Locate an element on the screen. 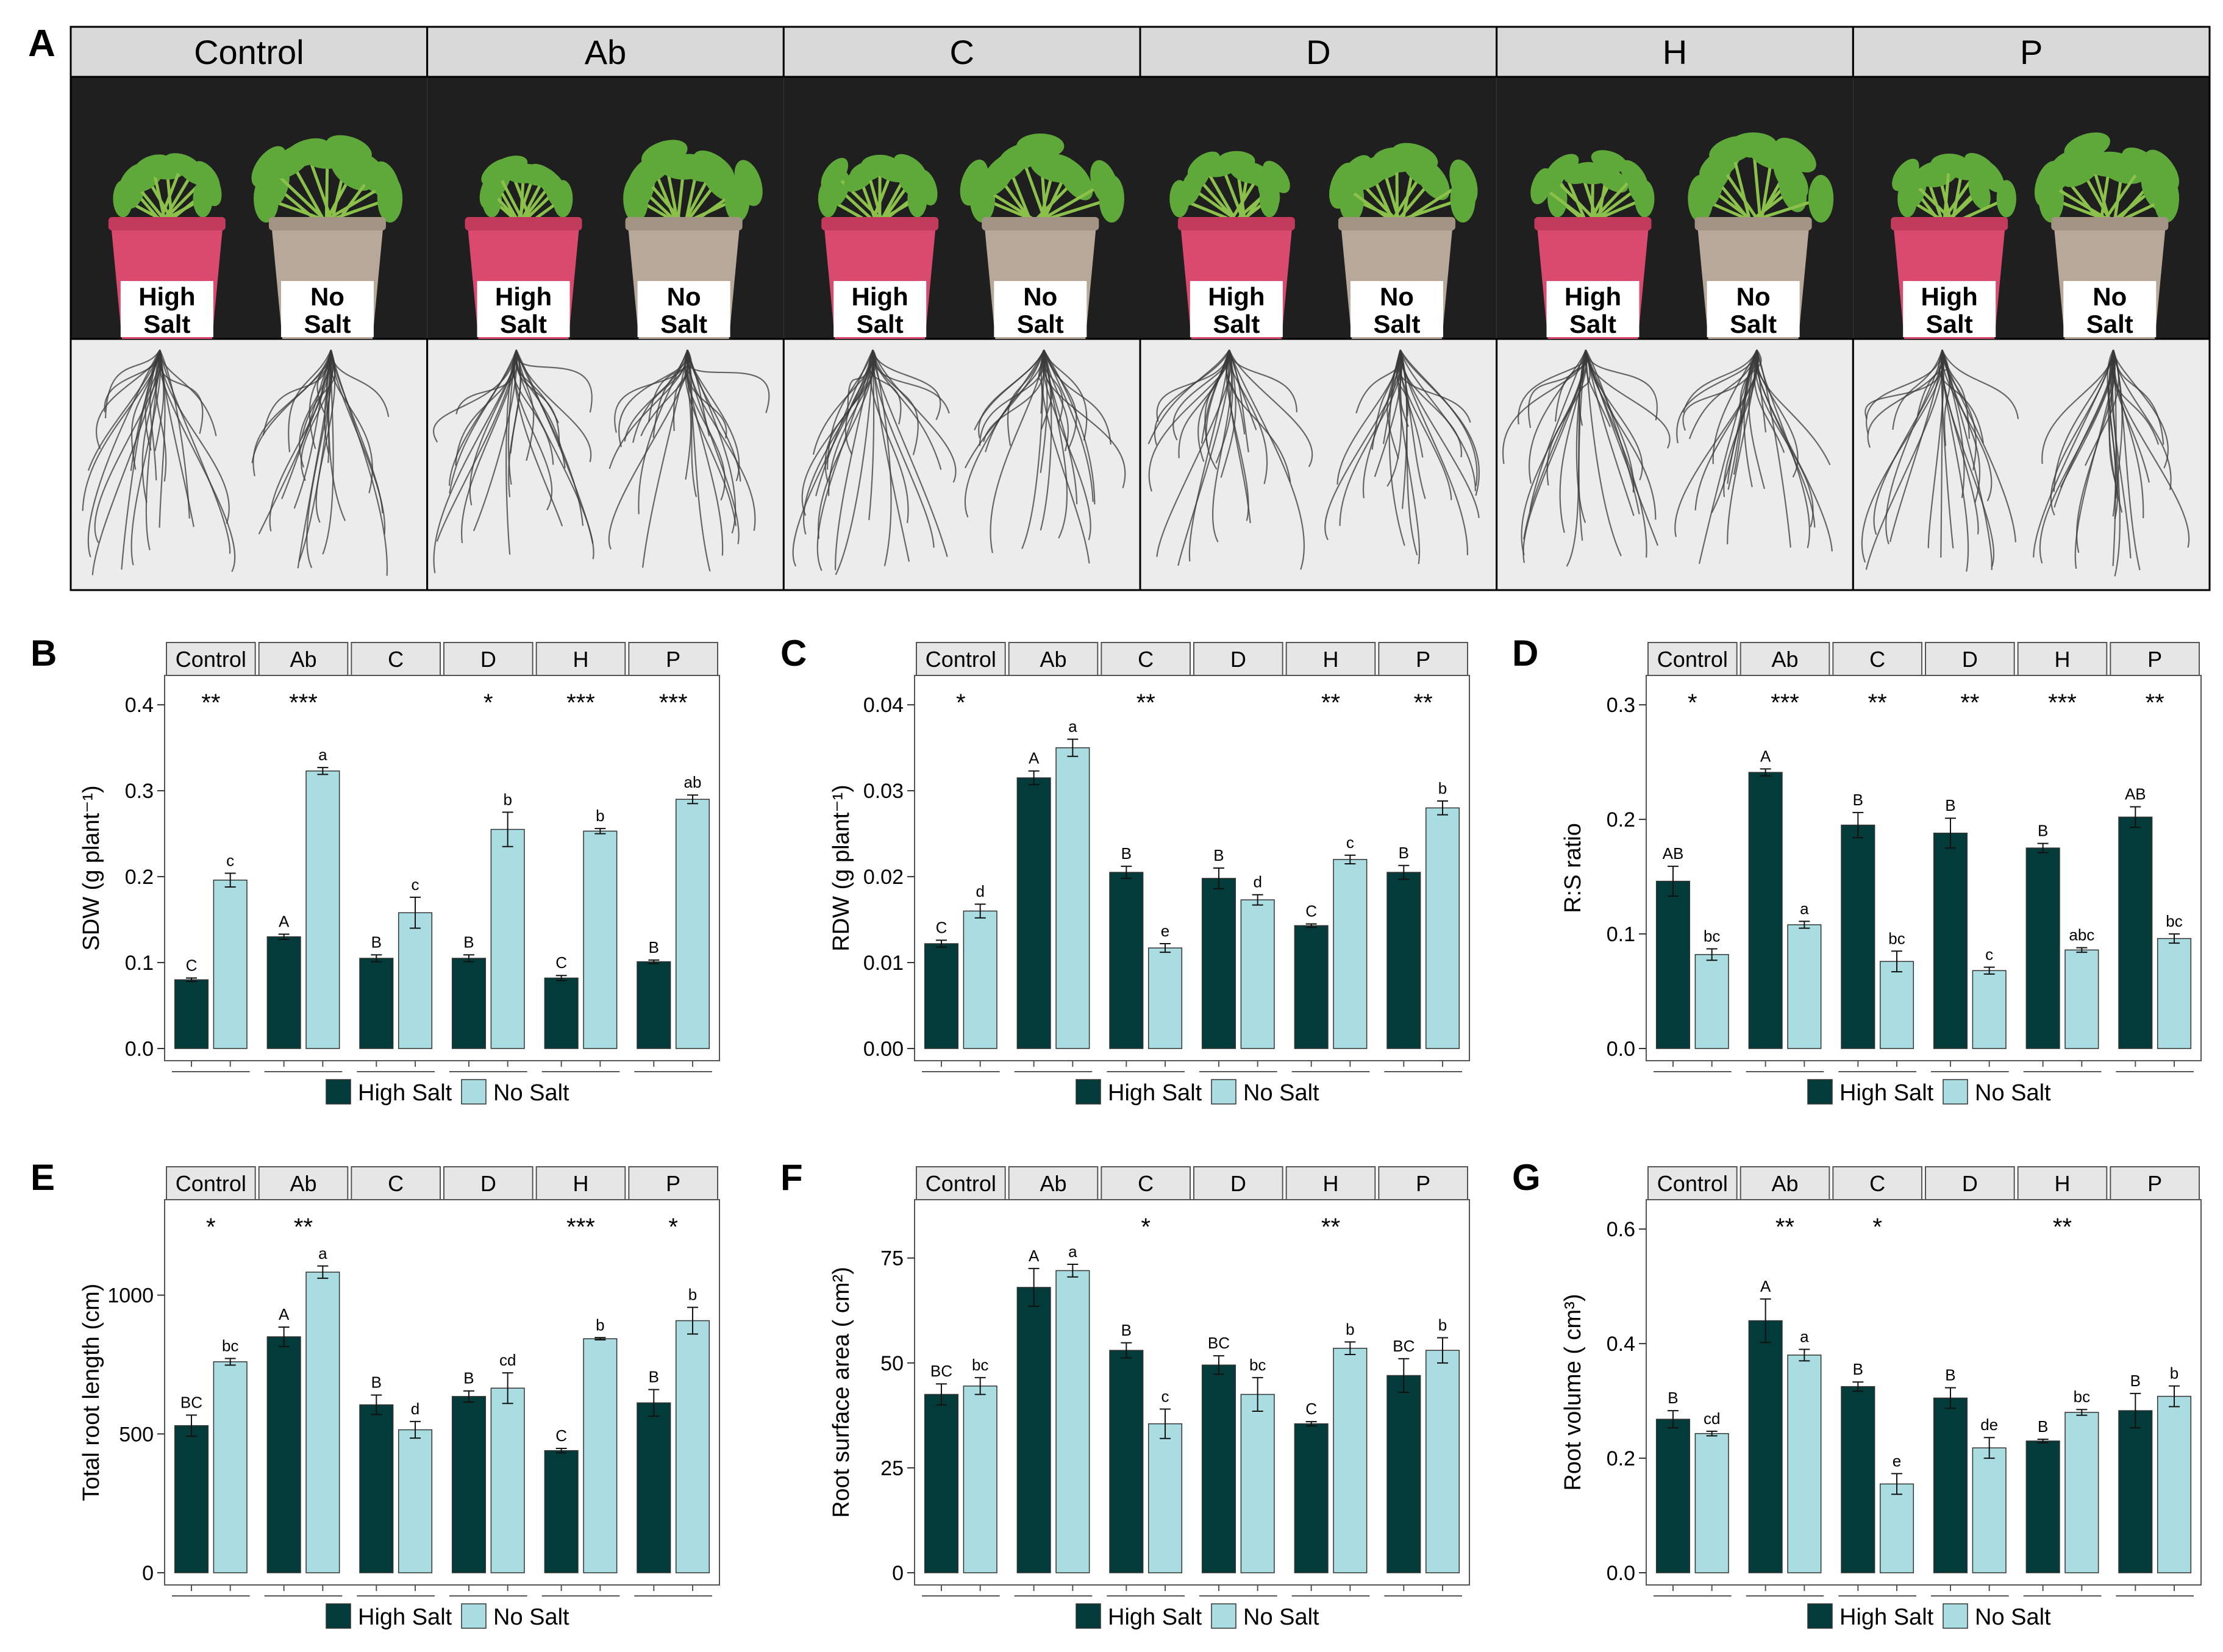 The height and width of the screenshot is (1652, 2223). panel-a-root-photo is located at coordinates (249, 464).